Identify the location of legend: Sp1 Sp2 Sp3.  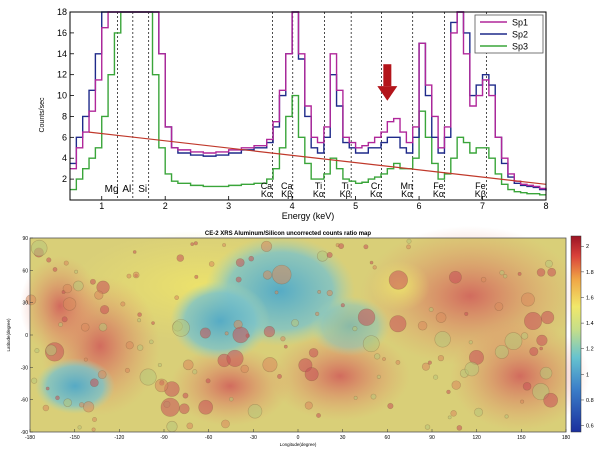
(509, 34).